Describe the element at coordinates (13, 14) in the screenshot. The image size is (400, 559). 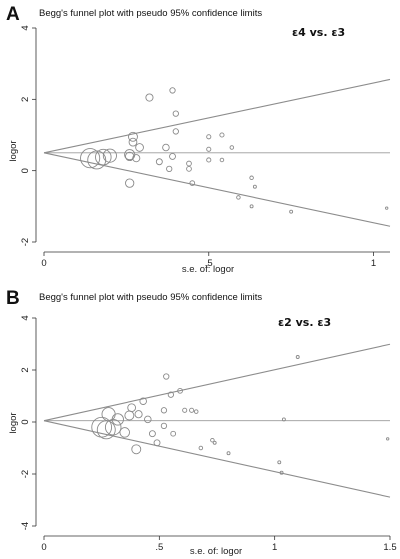
I see `panel-label: A` at that location.